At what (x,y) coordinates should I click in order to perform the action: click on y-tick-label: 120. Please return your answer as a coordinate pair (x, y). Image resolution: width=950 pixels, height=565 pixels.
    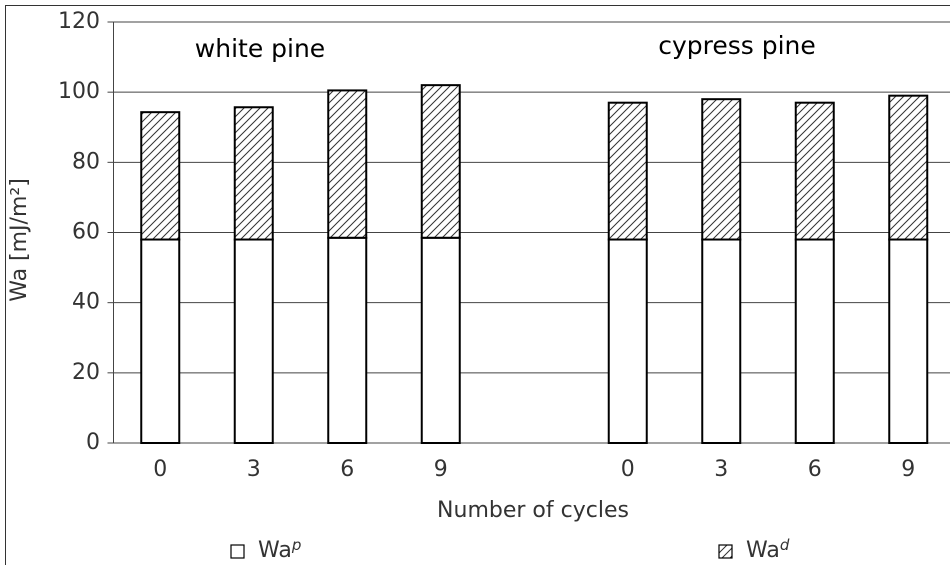
    Looking at the image, I should click on (79, 21).